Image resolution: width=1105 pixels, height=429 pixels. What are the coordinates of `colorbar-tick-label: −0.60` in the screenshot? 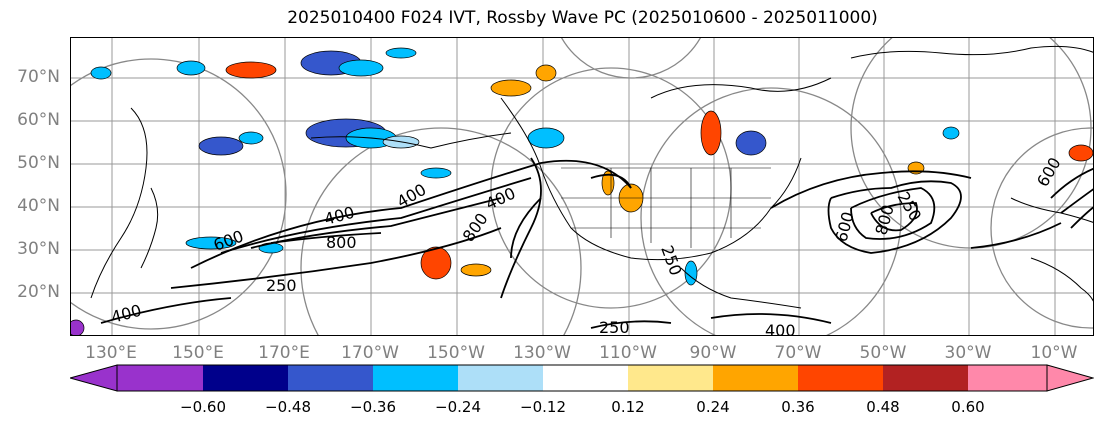 It's located at (203, 407).